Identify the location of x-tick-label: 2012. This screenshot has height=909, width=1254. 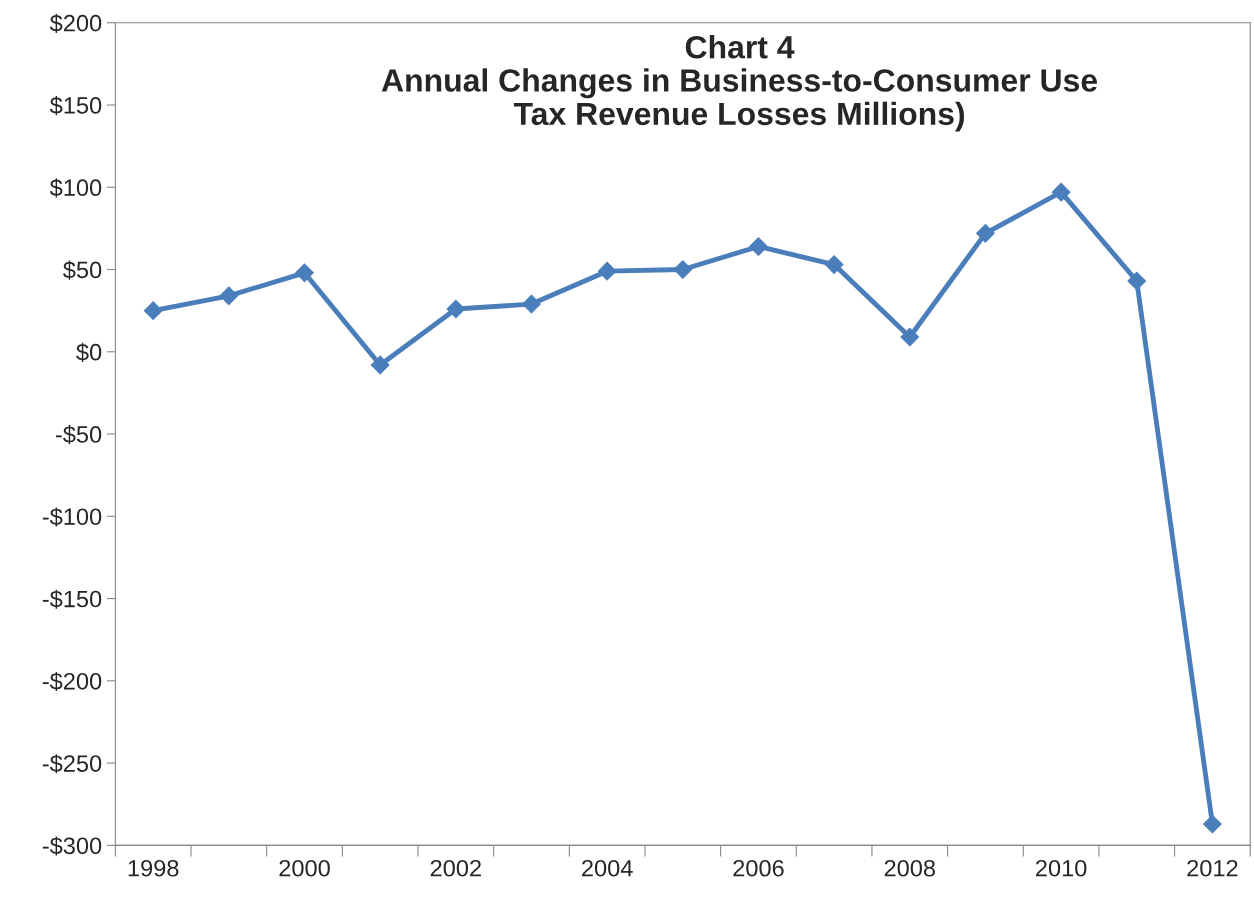
(1212, 868).